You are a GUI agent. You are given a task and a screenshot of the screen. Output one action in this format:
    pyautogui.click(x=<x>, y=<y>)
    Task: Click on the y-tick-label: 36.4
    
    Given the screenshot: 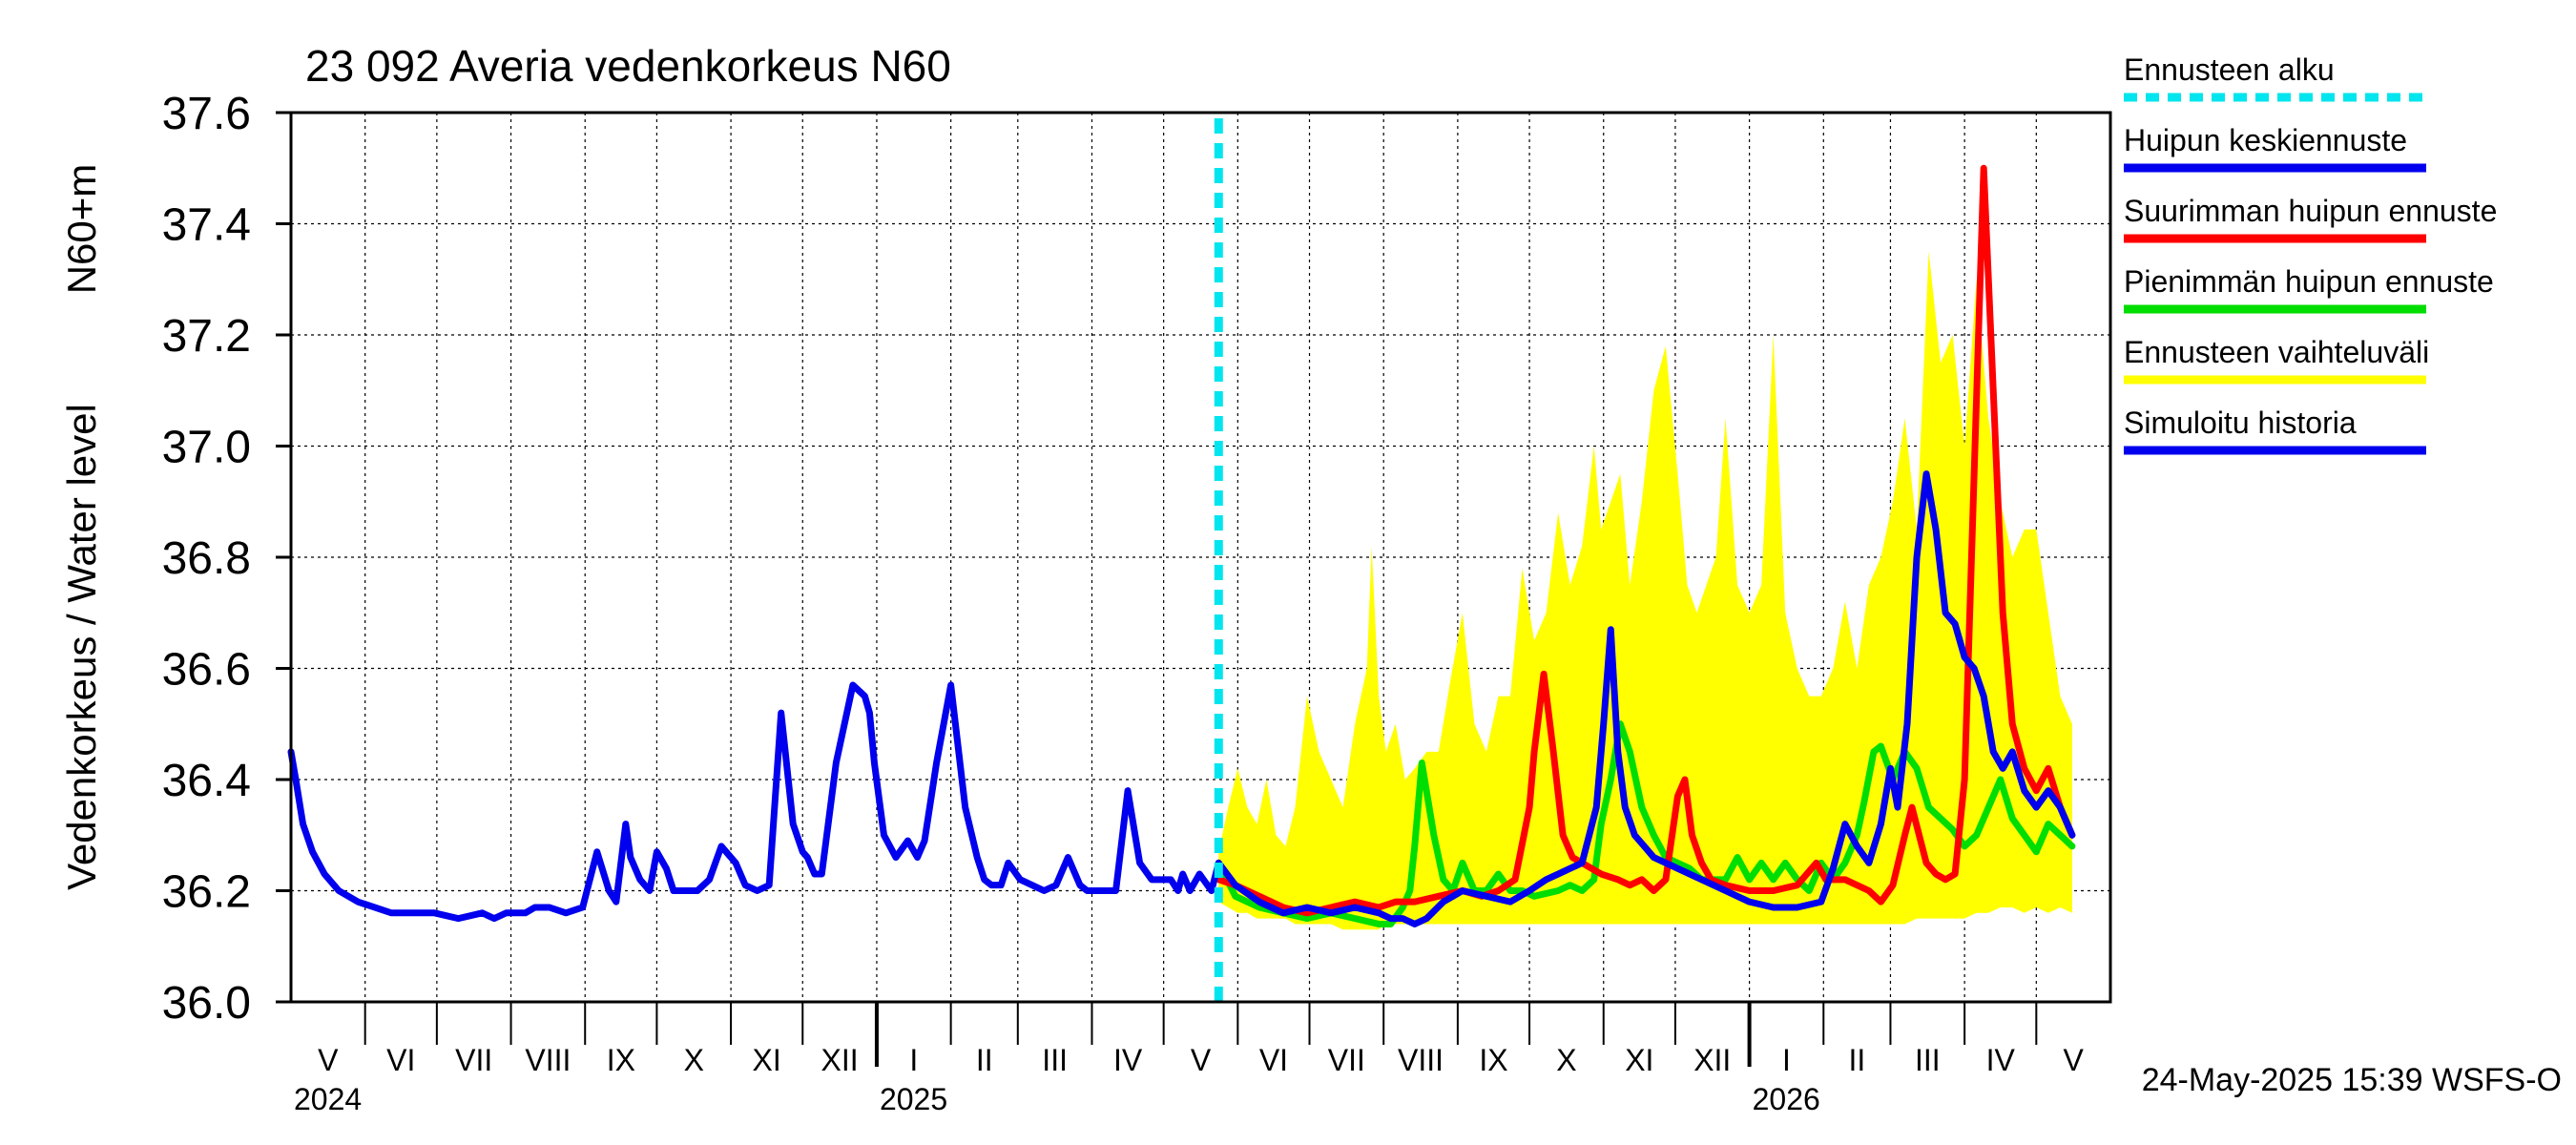 What is the action you would take?
    pyautogui.click(x=206, y=781)
    